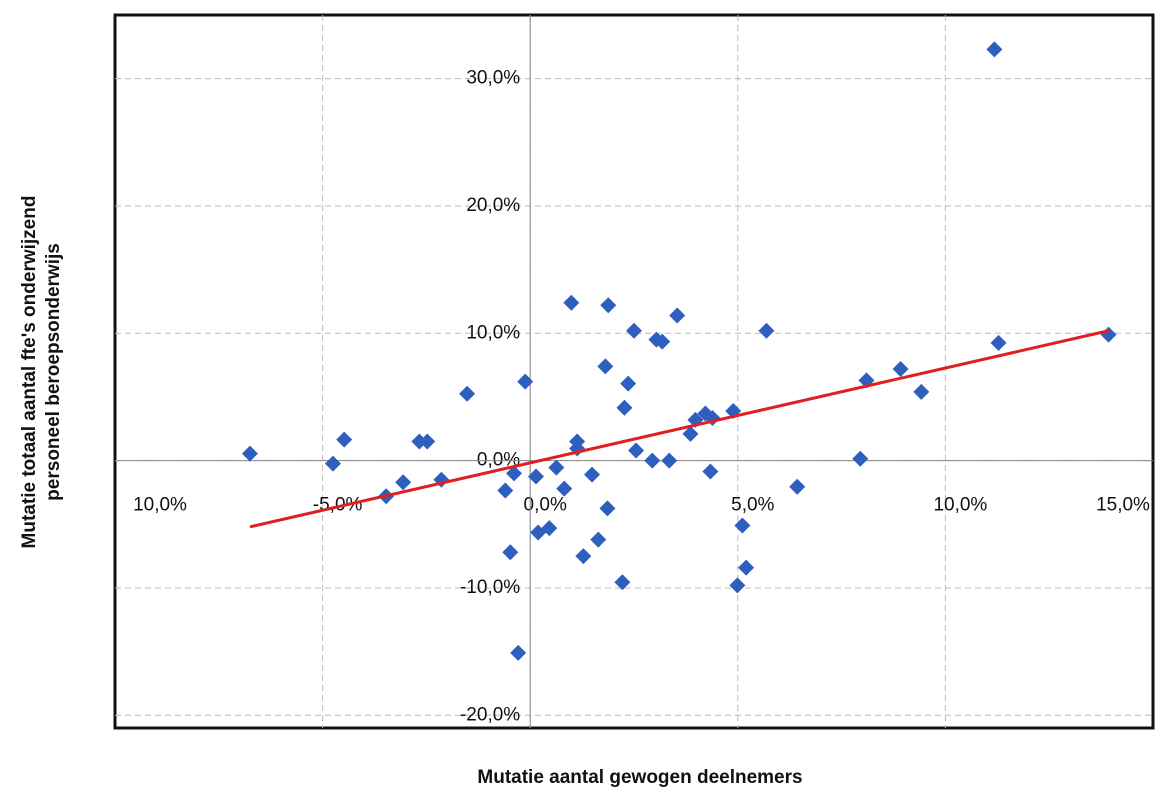 The height and width of the screenshot is (799, 1161). What do you see at coordinates (29, 372) in the screenshot?
I see `y-axis-title-line: Mutatie totaal aantal fte's onderwijzend` at bounding box center [29, 372].